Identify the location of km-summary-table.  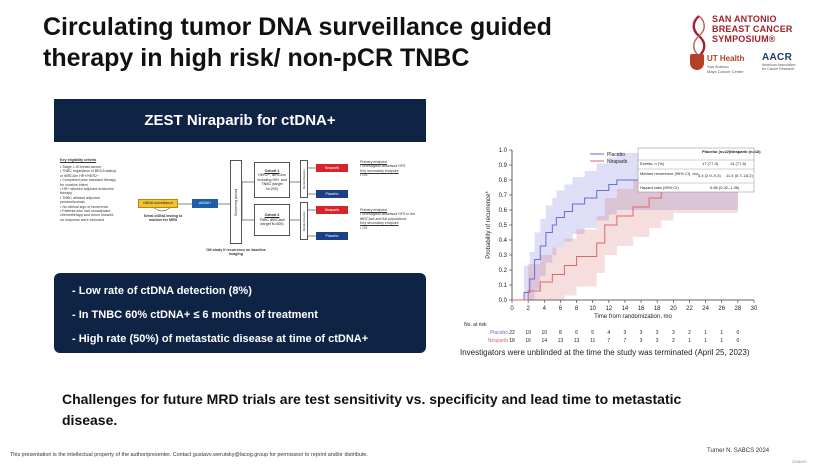
(696, 170).